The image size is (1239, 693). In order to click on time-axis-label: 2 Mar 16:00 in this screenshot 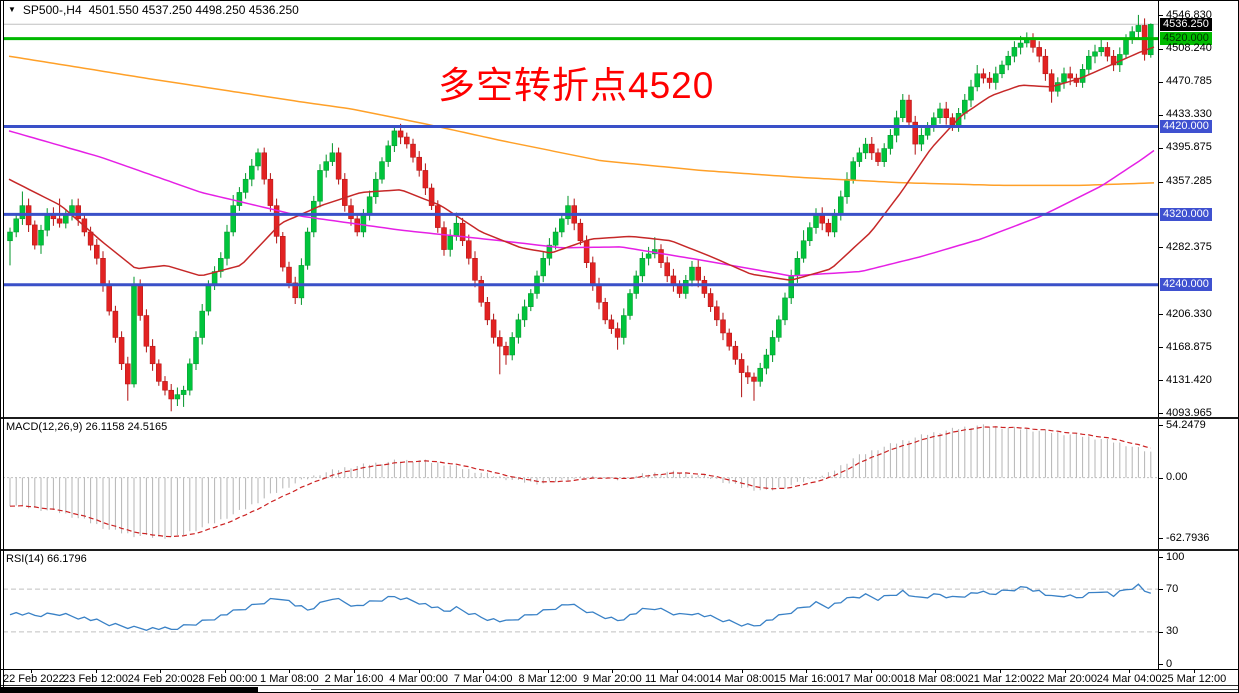, I will do `click(354, 679)`.